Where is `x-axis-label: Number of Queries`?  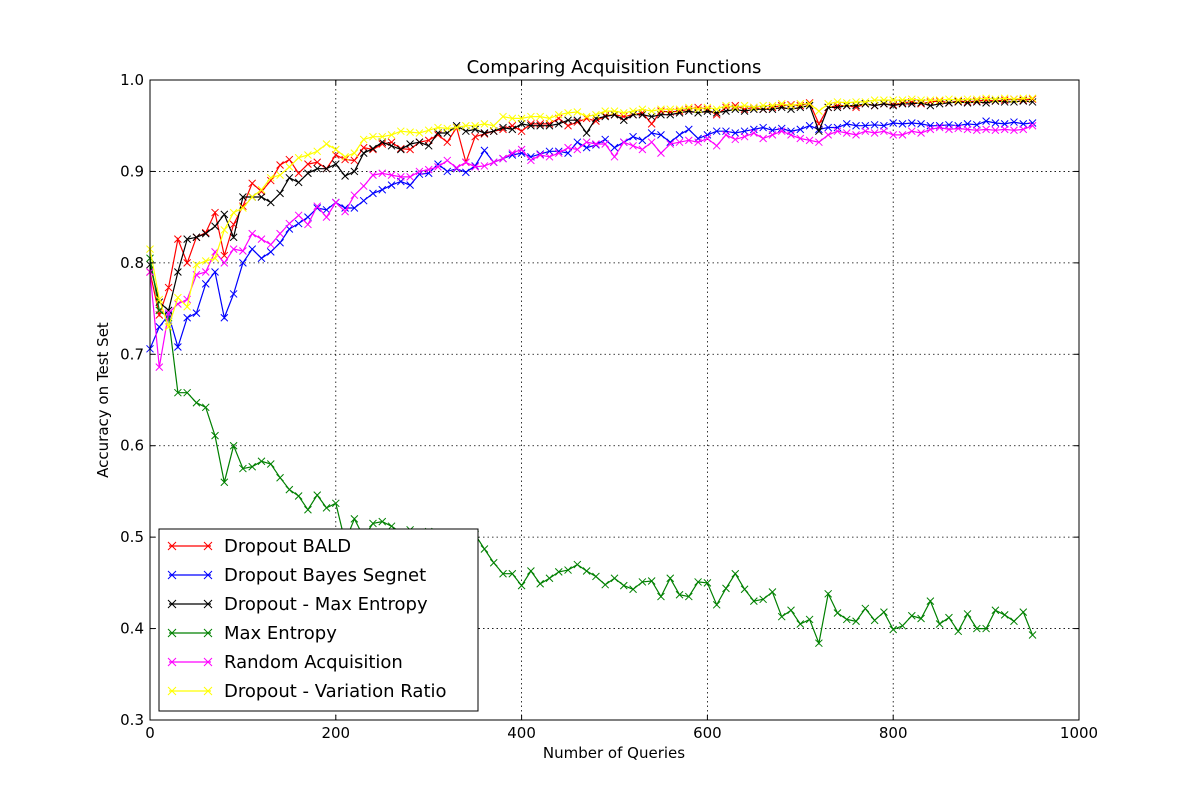 x-axis-label: Number of Queries is located at coordinates (614, 753).